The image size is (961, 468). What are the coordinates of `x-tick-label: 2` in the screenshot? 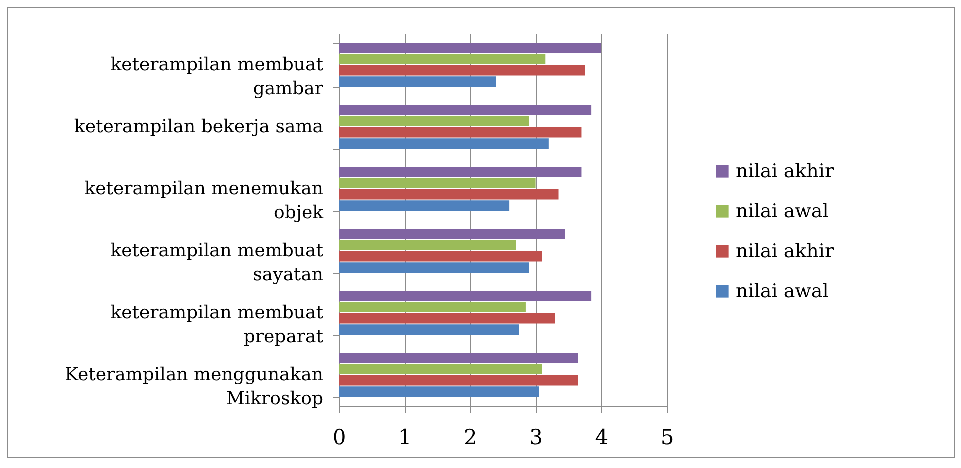 It's located at (471, 438).